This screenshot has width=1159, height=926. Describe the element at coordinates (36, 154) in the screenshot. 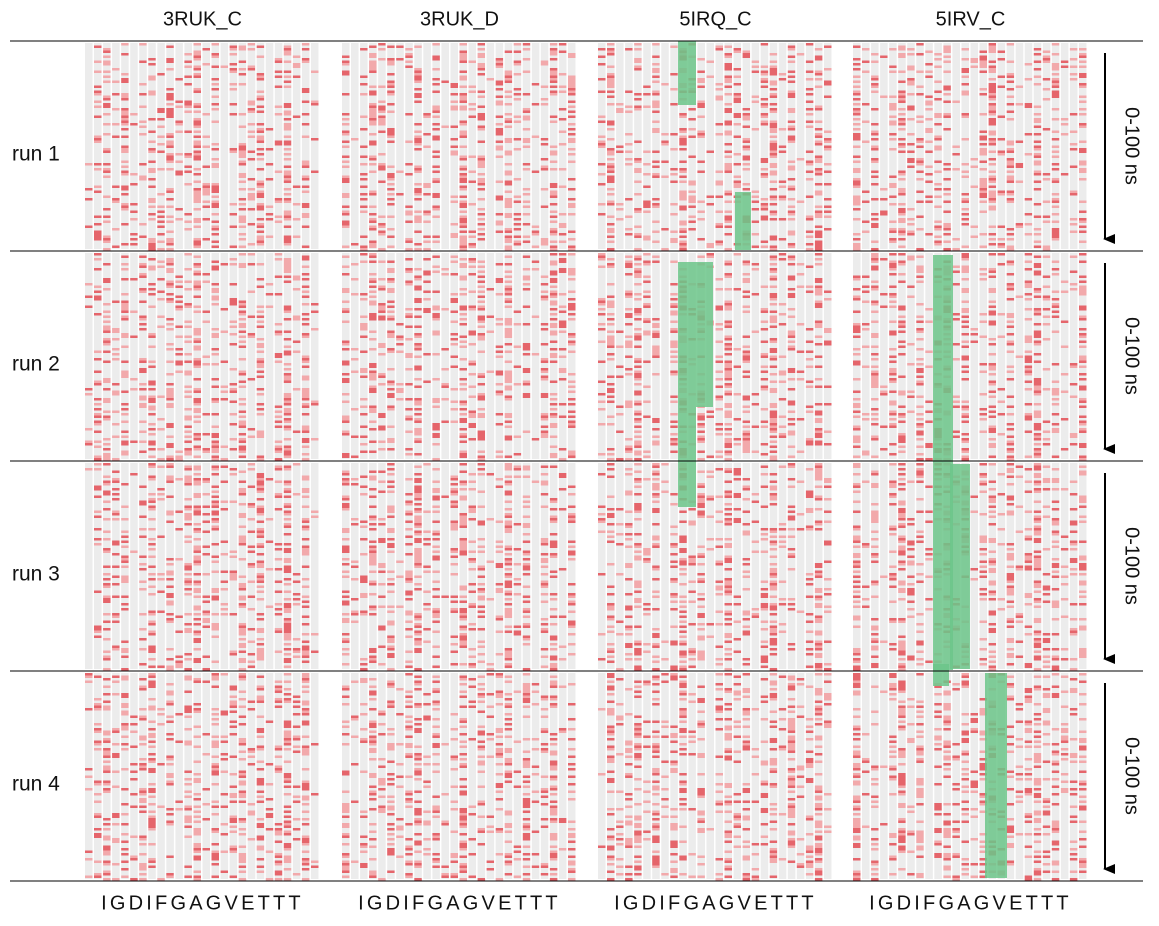

I see `run-label: run 1` at that location.